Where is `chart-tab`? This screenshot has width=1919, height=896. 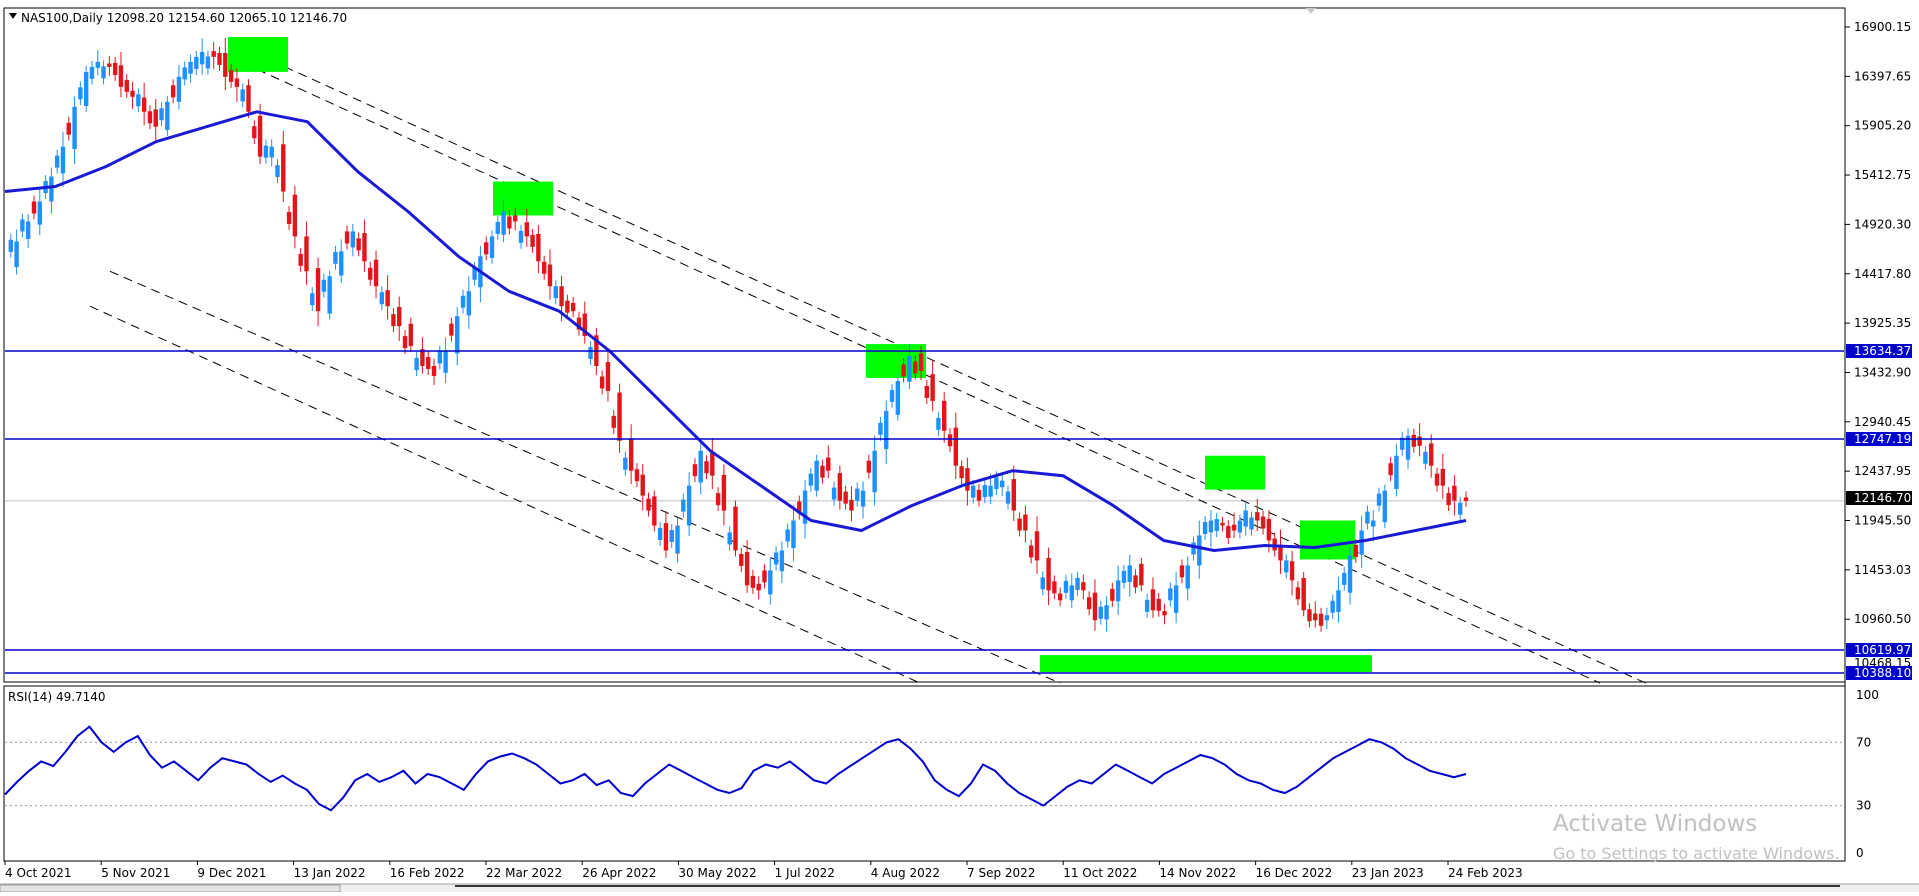 chart-tab is located at coordinates (170, 888).